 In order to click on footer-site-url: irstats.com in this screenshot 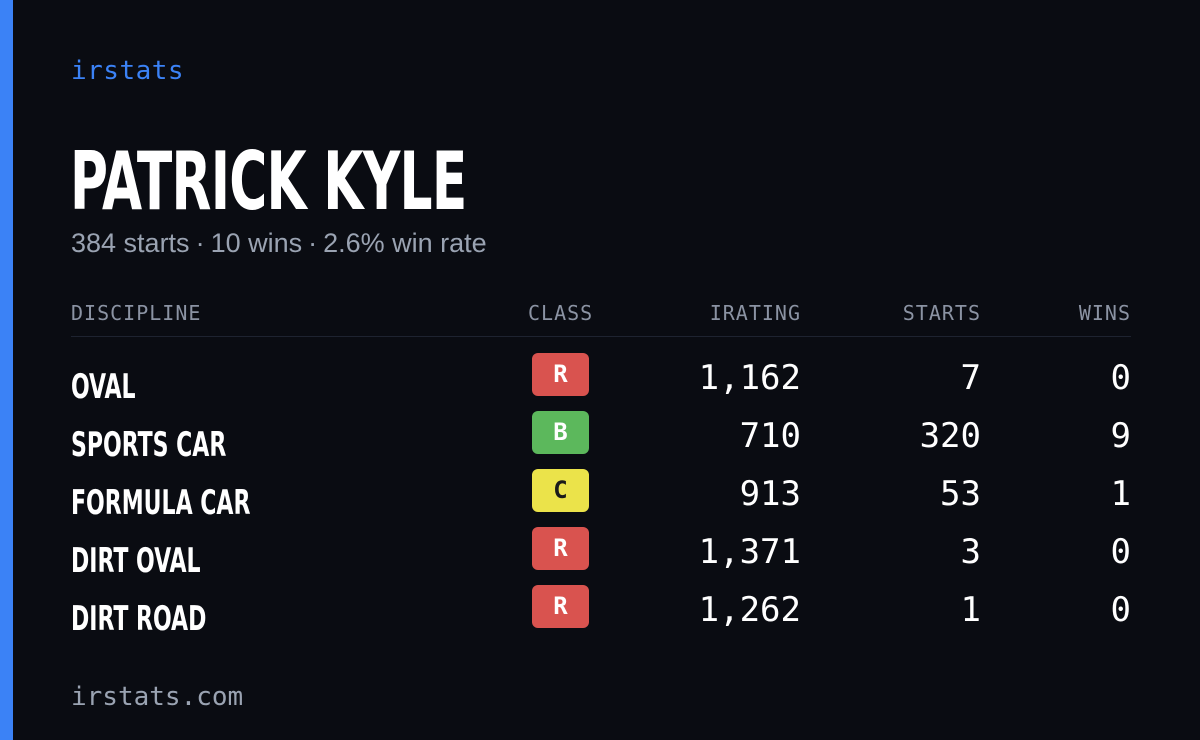, I will do `click(157, 697)`.